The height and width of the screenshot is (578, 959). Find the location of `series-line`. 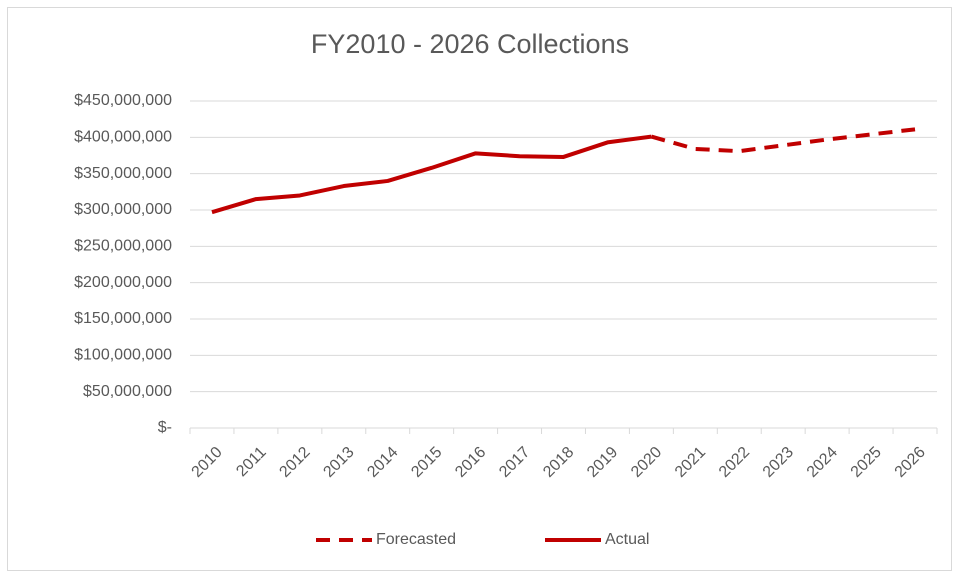

series-line is located at coordinates (431, 174).